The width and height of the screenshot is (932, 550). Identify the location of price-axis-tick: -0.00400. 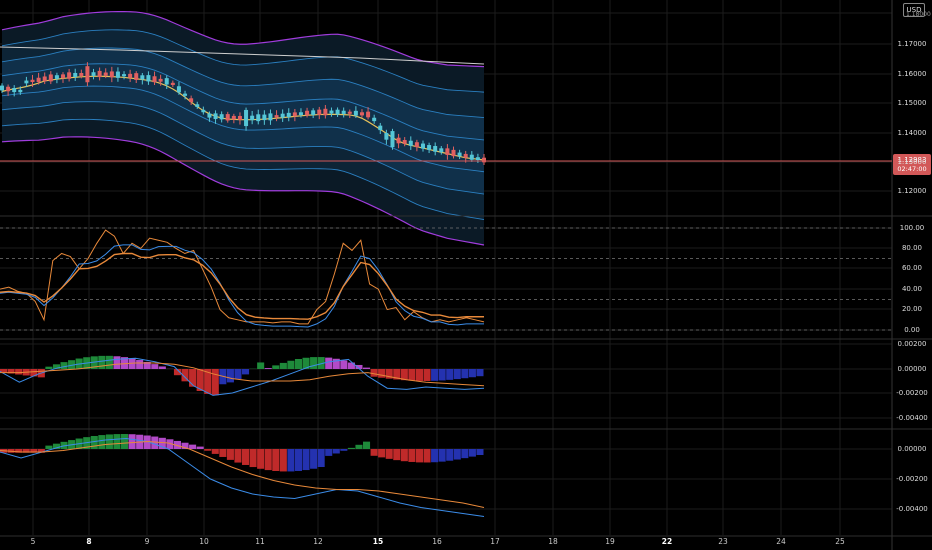
(912, 509).